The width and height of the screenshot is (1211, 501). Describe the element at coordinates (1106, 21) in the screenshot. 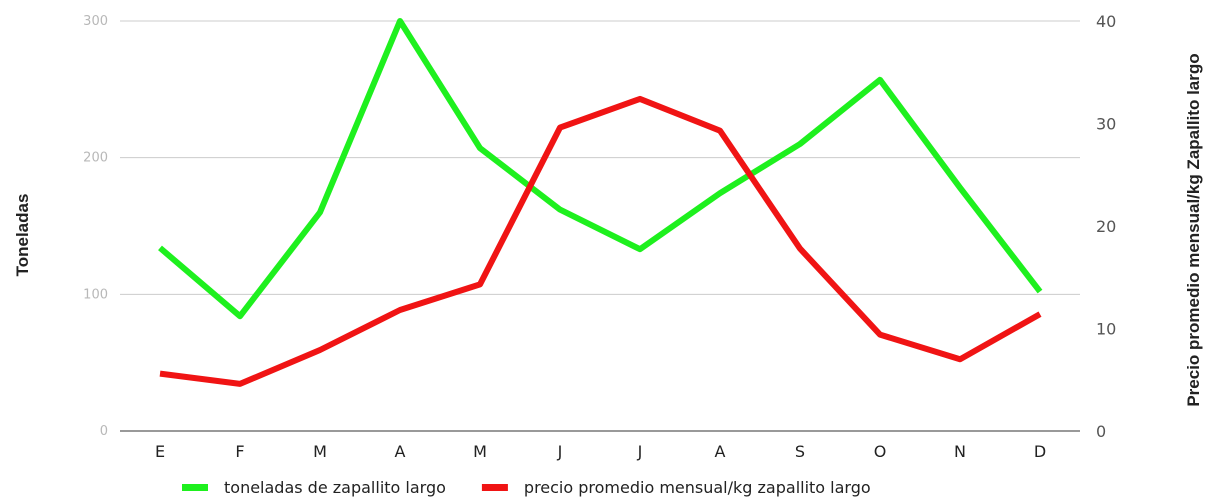

I see `right-tick-label: 40` at that location.